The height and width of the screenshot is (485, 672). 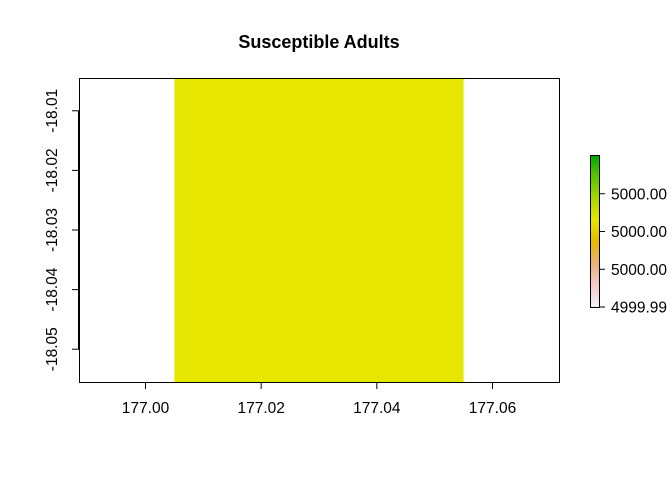 I want to click on legend-color-bar, so click(x=594, y=231).